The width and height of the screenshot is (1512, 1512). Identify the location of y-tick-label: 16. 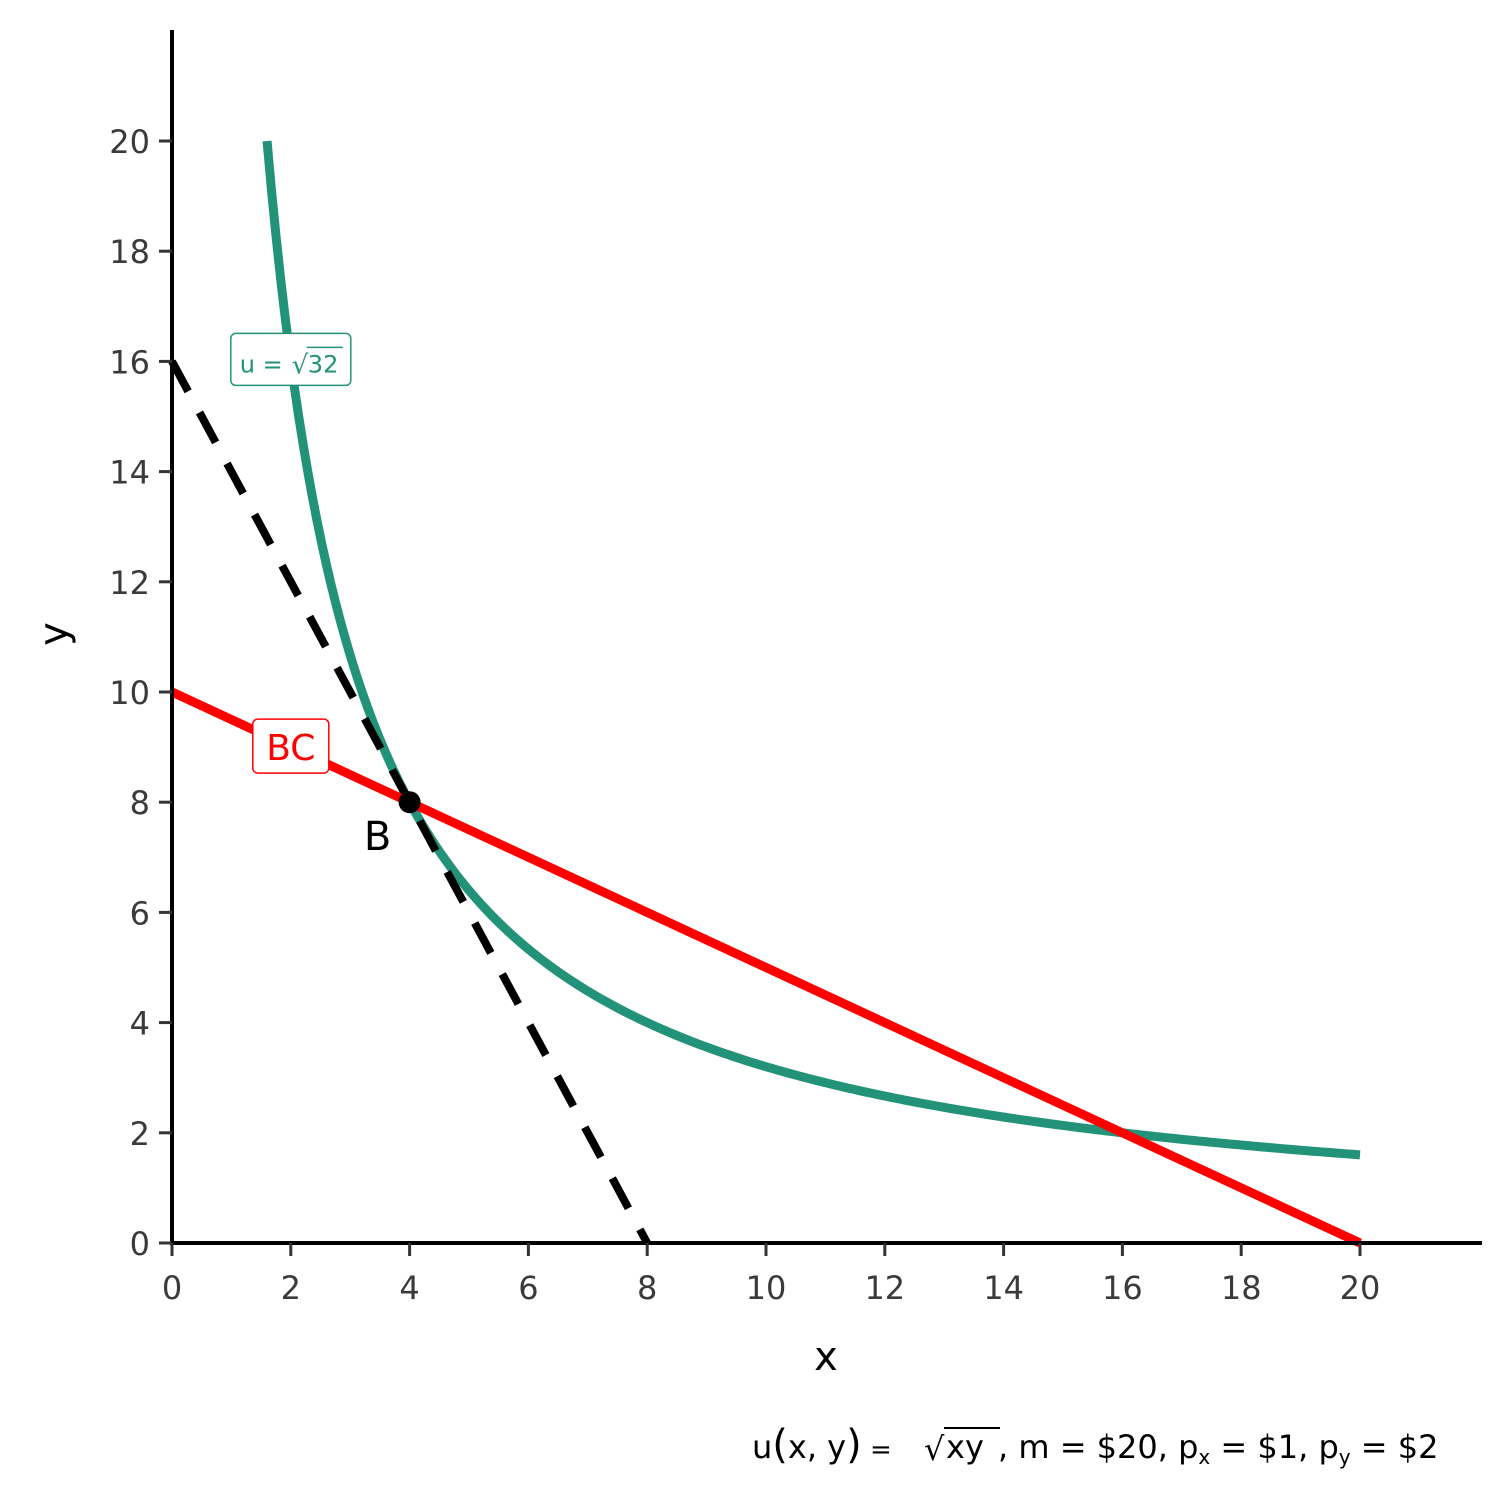
(129, 362).